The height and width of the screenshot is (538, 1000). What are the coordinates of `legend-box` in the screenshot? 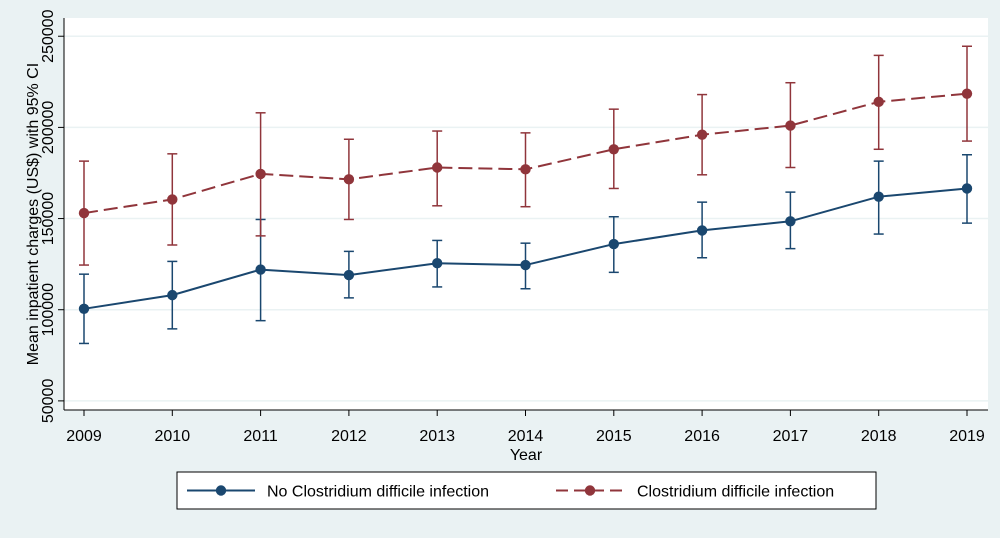 It's located at (526, 490).